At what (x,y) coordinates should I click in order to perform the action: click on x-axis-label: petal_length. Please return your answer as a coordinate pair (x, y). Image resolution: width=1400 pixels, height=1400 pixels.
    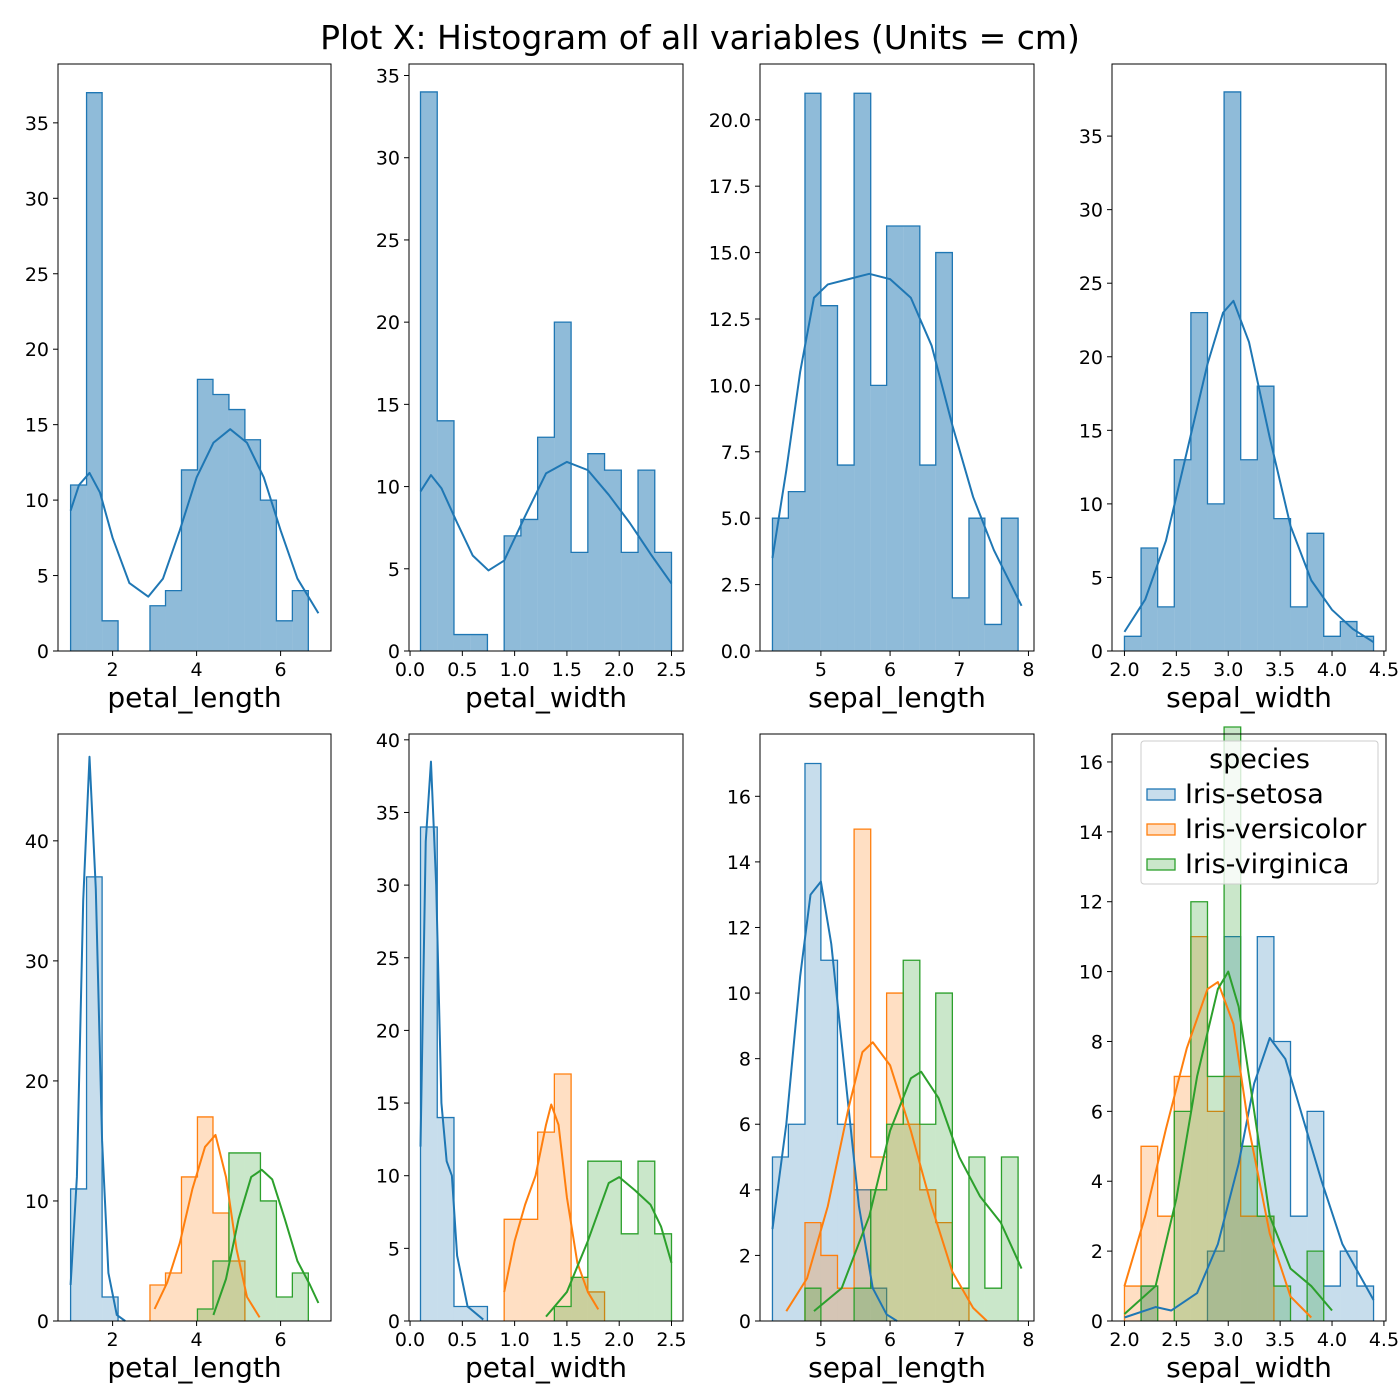
    Looking at the image, I should click on (194, 697).